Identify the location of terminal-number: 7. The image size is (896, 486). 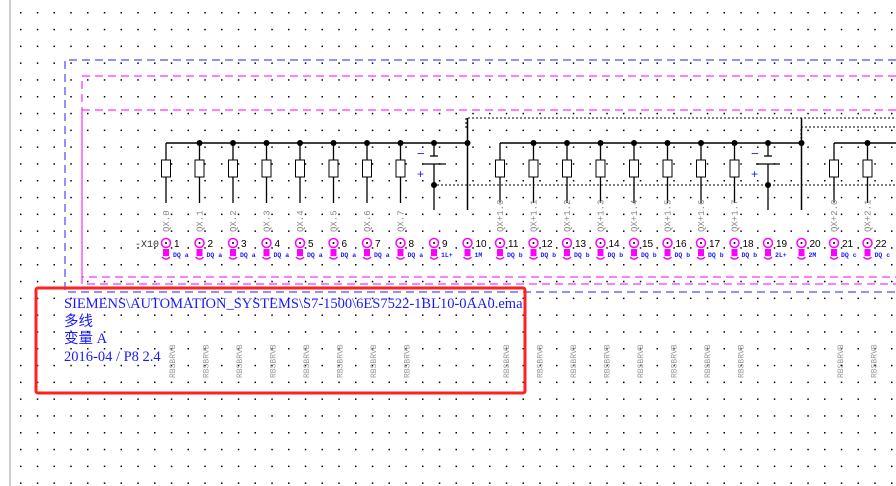
(378, 244).